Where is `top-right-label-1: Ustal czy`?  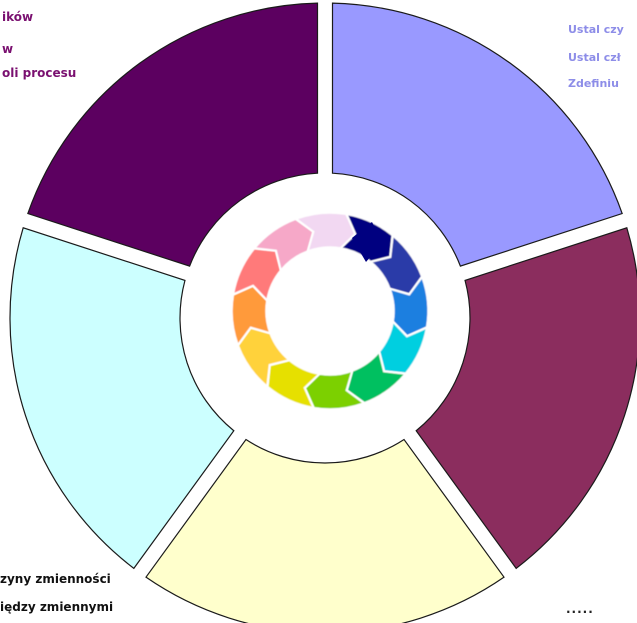
top-right-label-1: Ustal czy is located at coordinates (596, 29).